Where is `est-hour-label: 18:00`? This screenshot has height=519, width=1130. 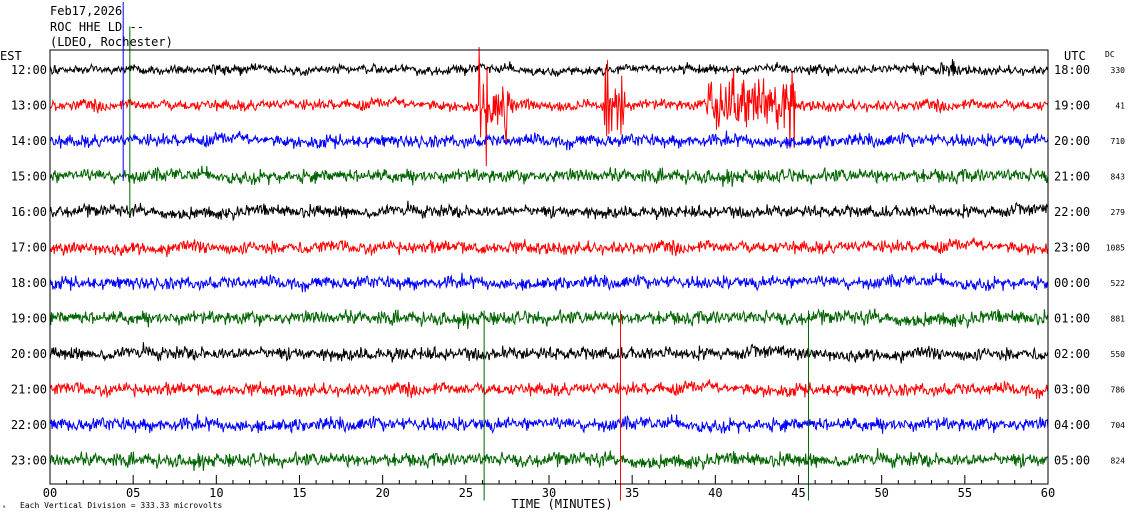
est-hour-label: 18:00 is located at coordinates (29, 283).